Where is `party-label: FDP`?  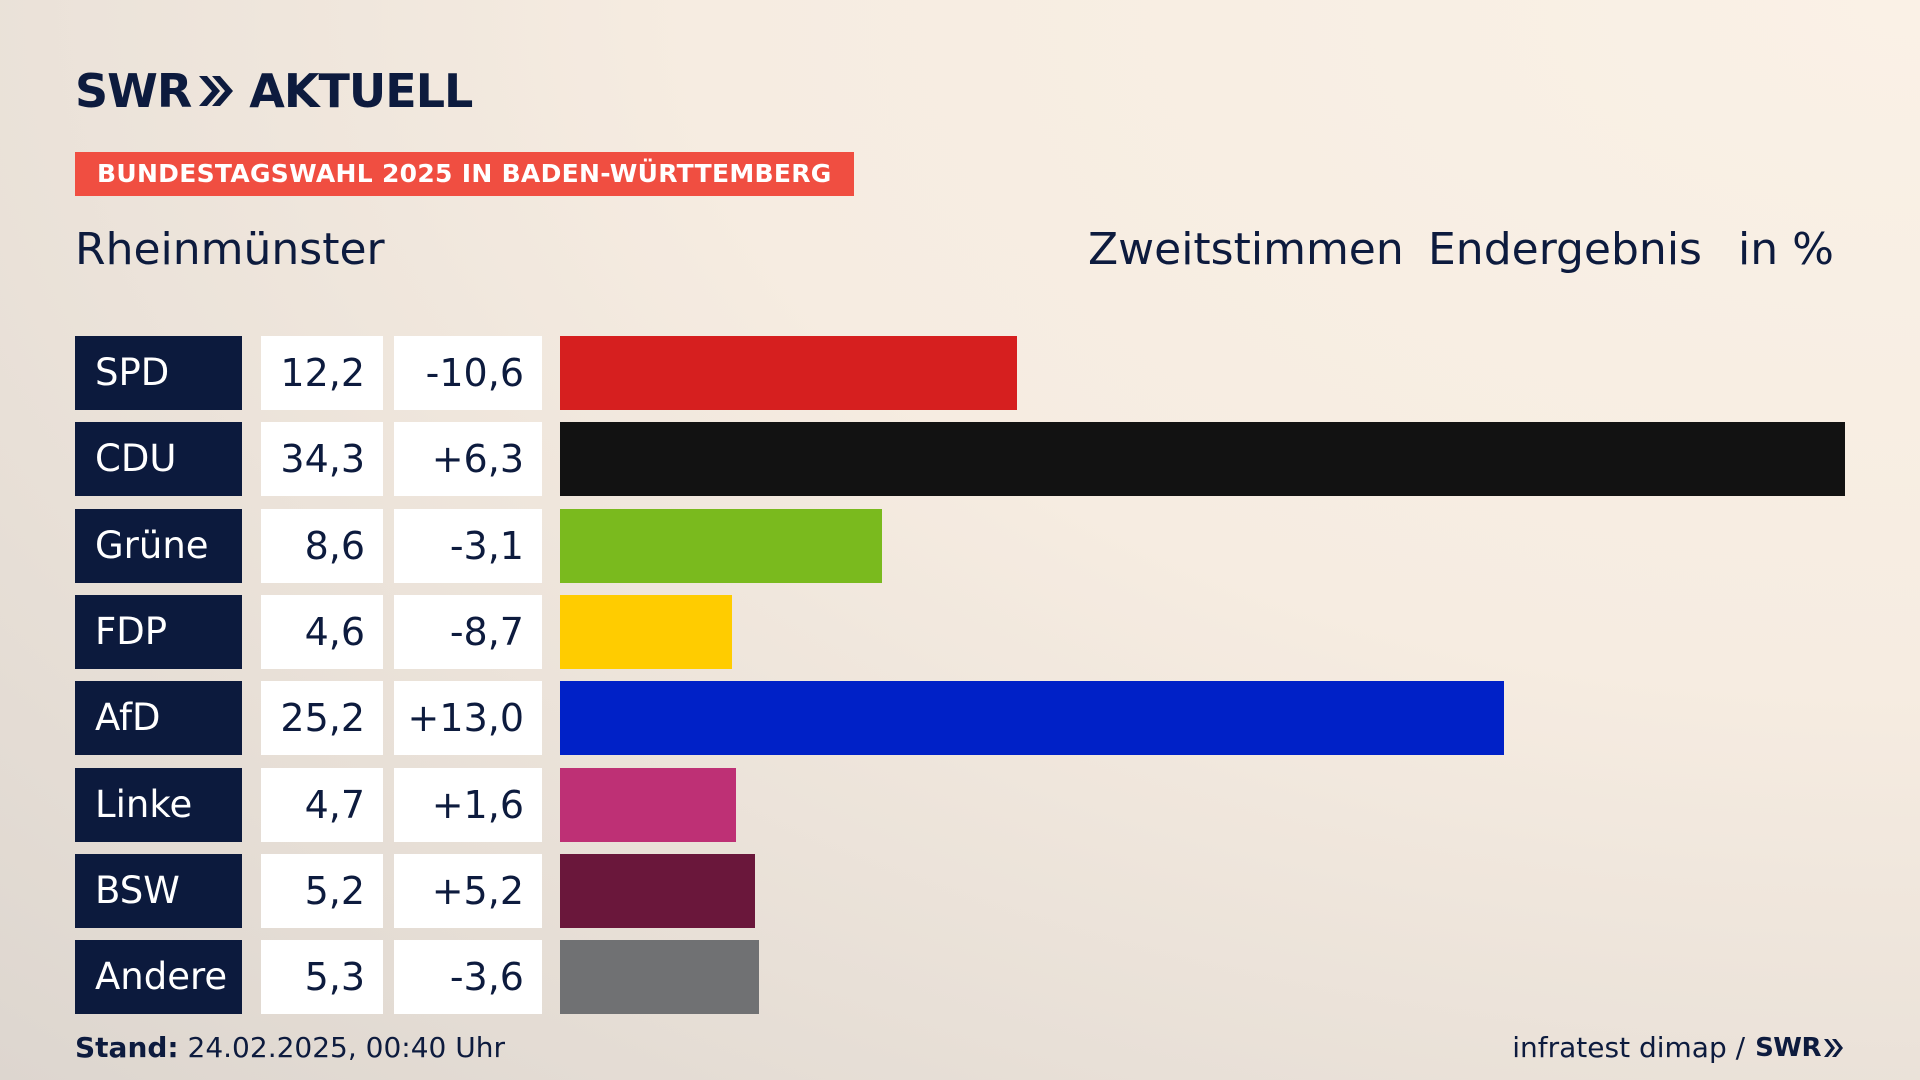
party-label: FDP is located at coordinates (158, 631).